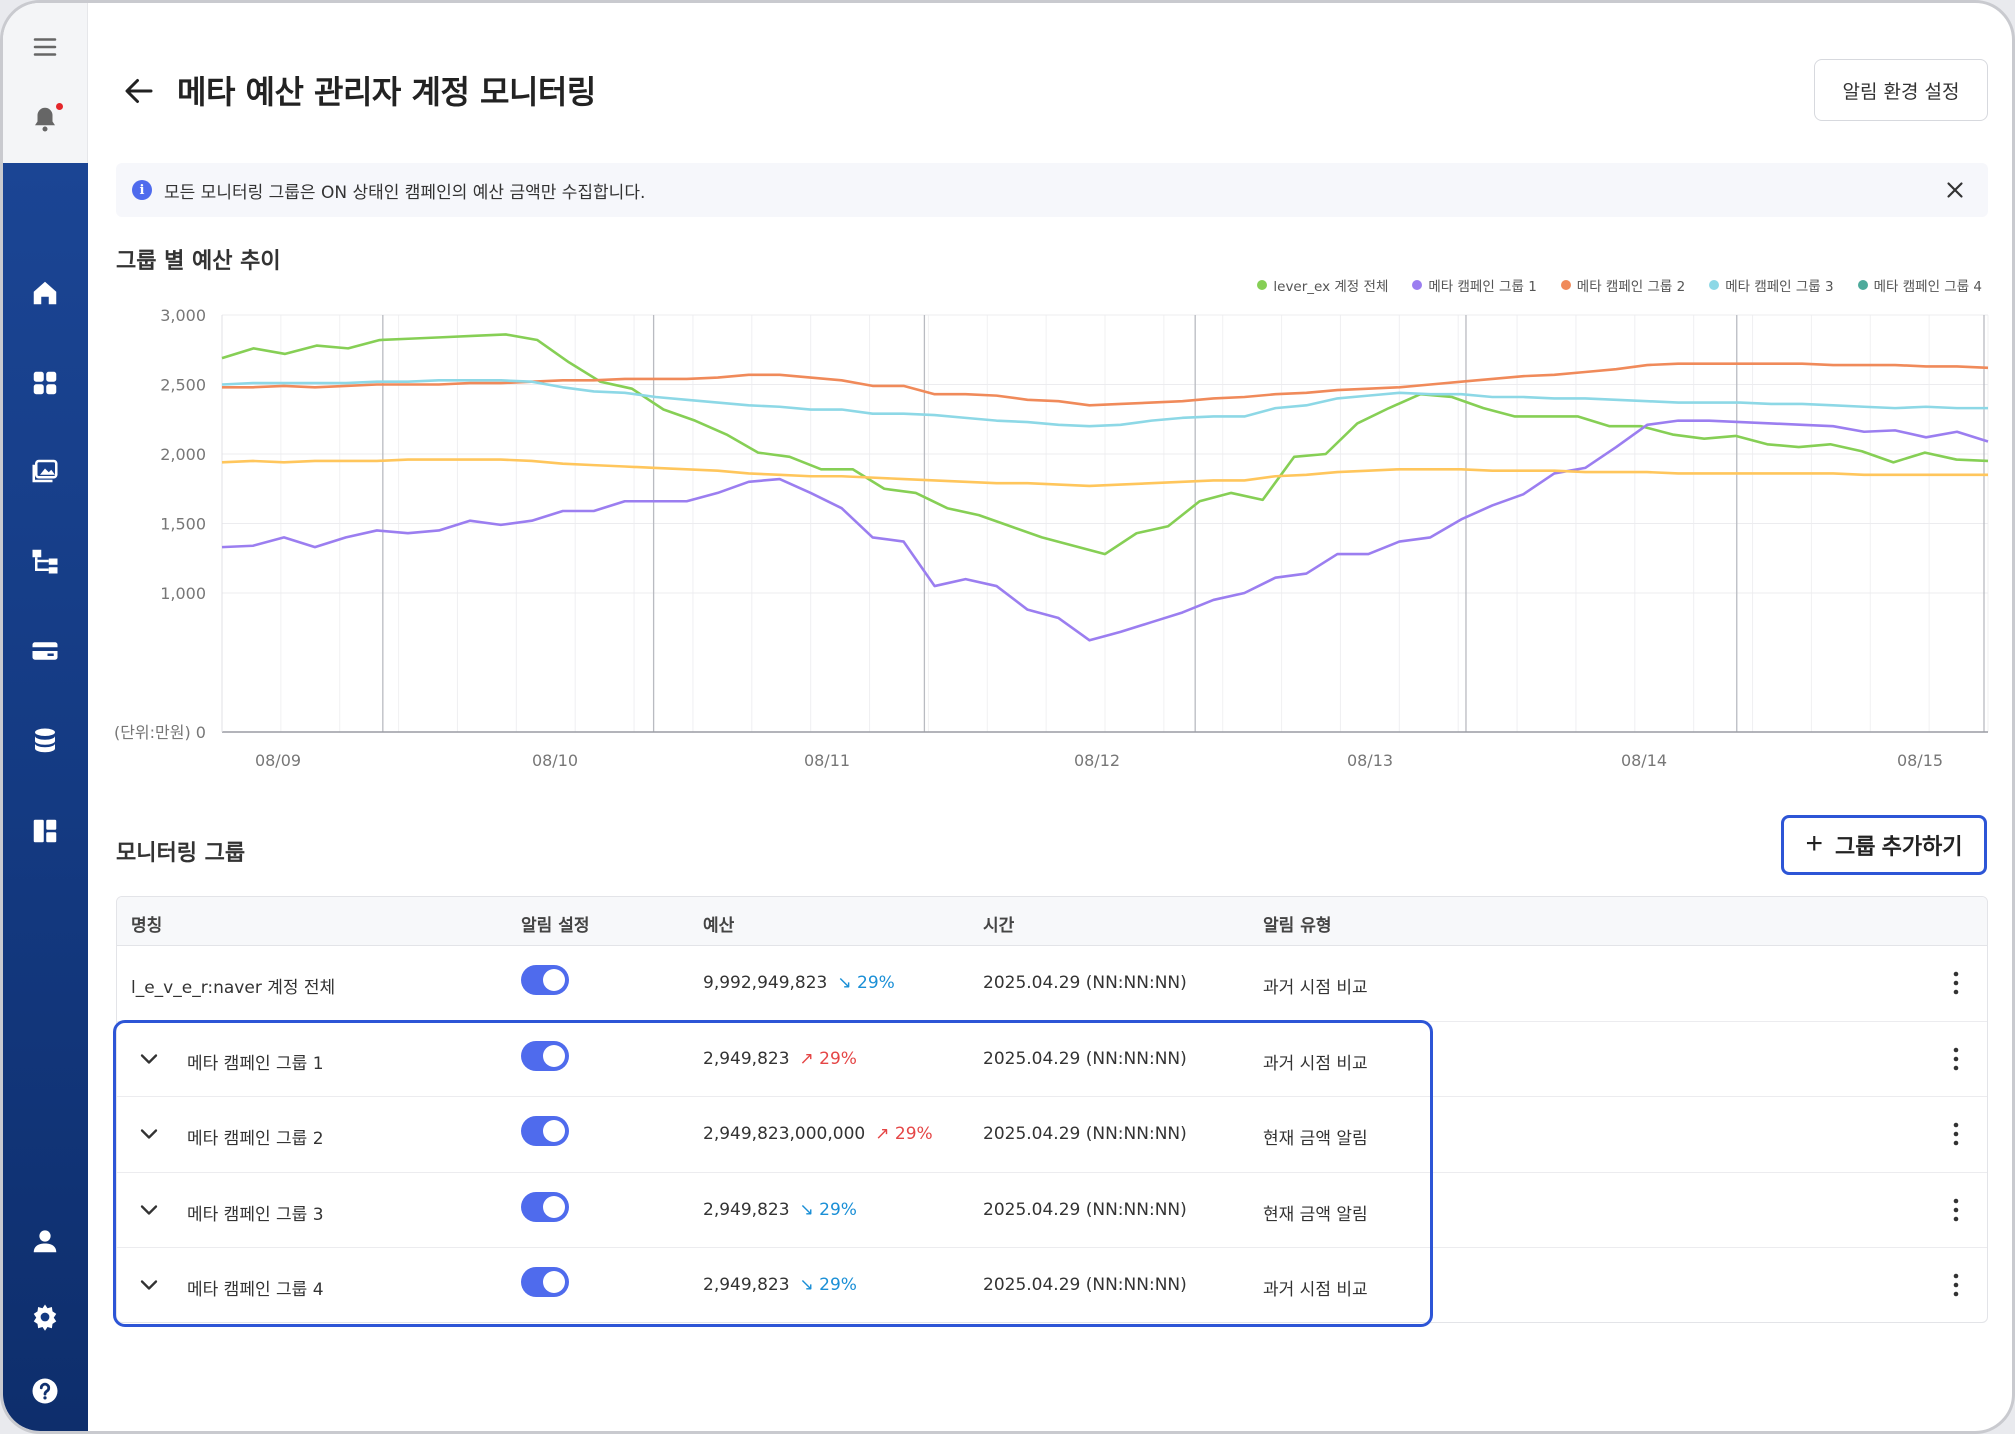 Image resolution: width=2015 pixels, height=1434 pixels. What do you see at coordinates (255, 1063) in the screenshot?
I see `group-name: 메타 캠페인 그룹 1` at bounding box center [255, 1063].